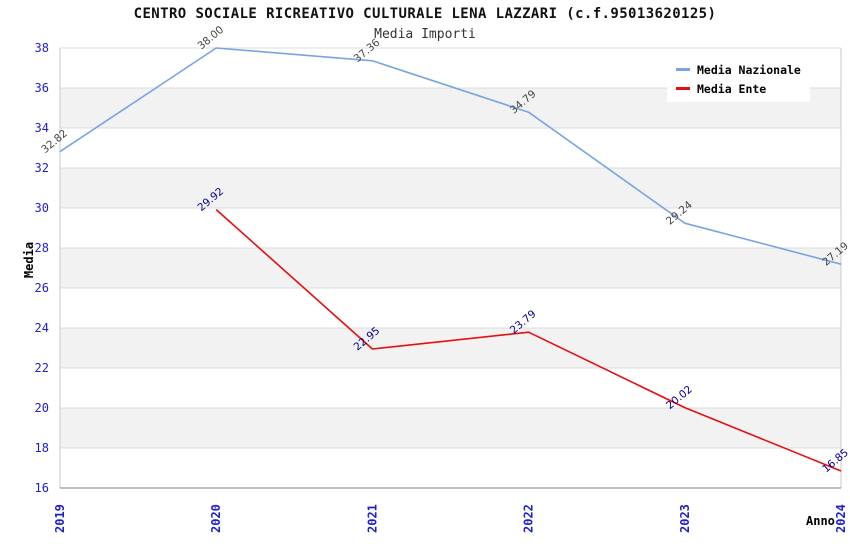 The image size is (850, 550). Describe the element at coordinates (216, 518) in the screenshot. I see `x-tick-label: 2020` at that location.